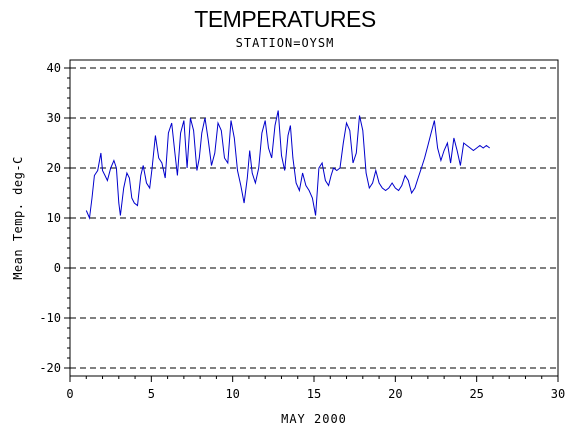 This screenshot has height=430, width=570. I want to click on x-tick-label: 15, so click(314, 394).